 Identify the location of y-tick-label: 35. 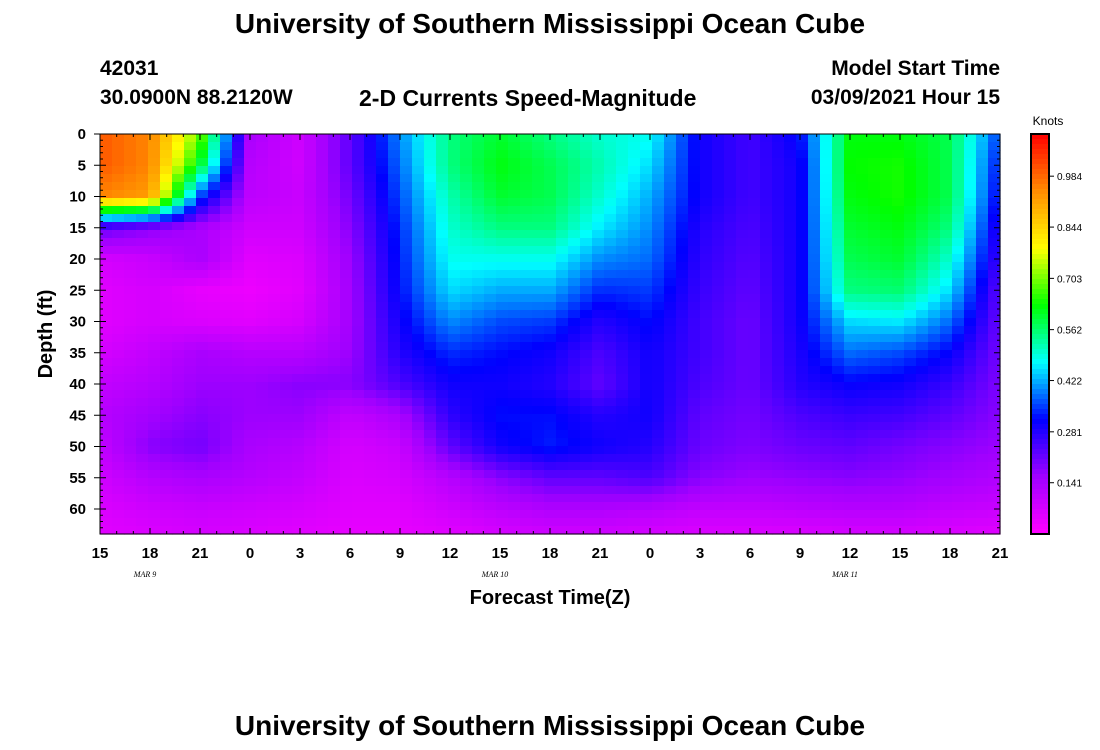
(77, 353).